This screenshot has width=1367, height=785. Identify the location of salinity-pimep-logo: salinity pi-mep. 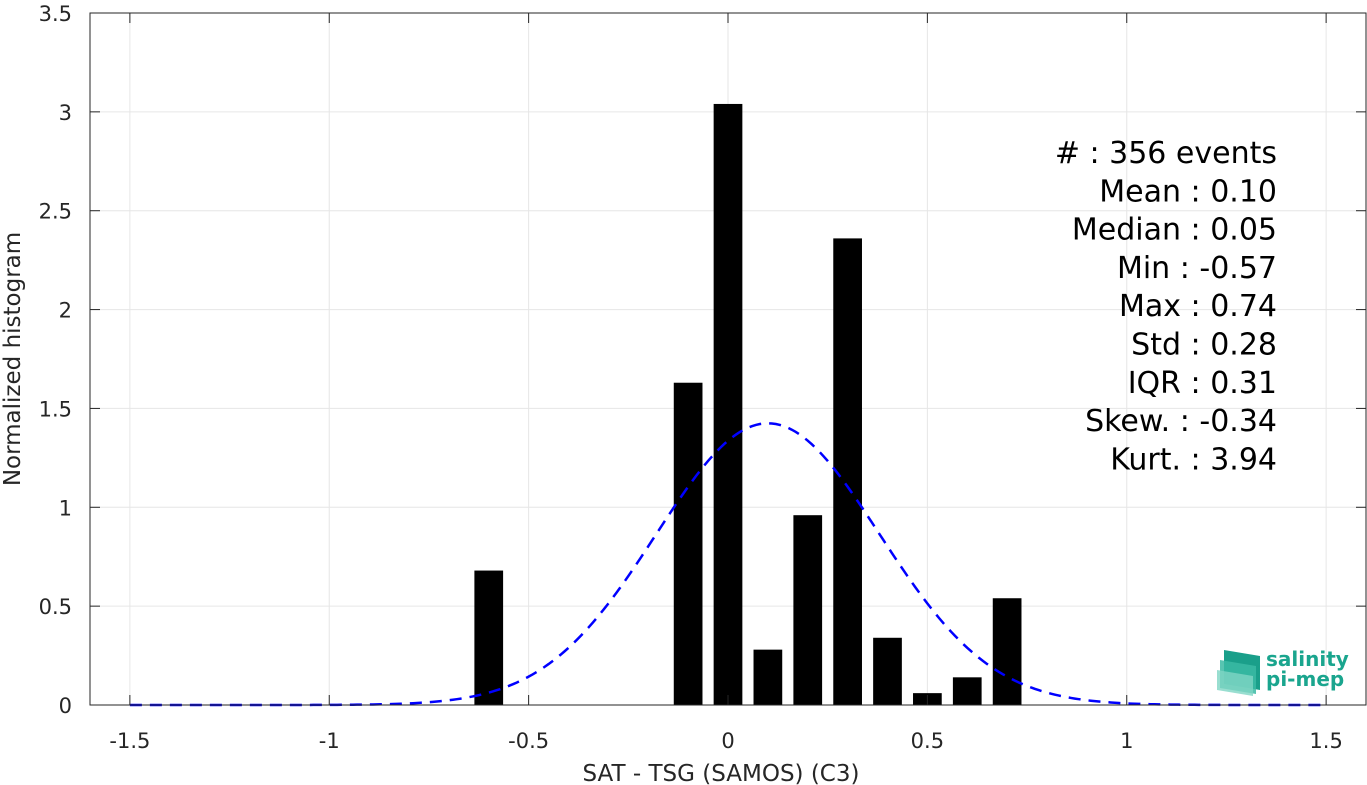
(1283, 671).